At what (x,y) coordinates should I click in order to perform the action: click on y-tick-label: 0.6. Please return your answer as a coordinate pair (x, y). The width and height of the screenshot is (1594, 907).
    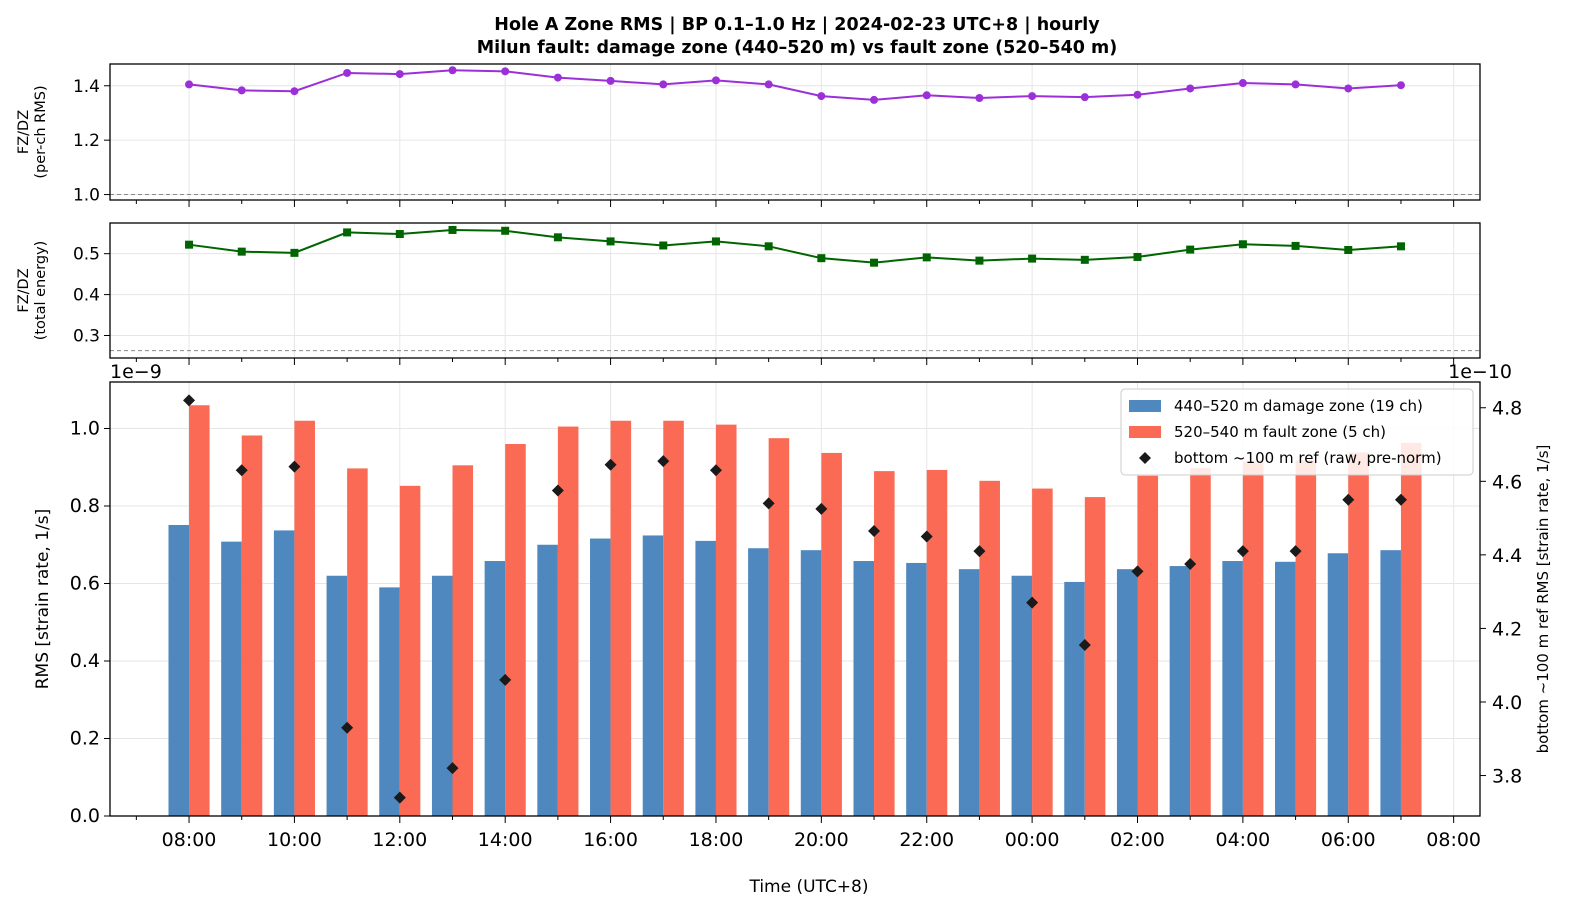
    Looking at the image, I should click on (85, 584).